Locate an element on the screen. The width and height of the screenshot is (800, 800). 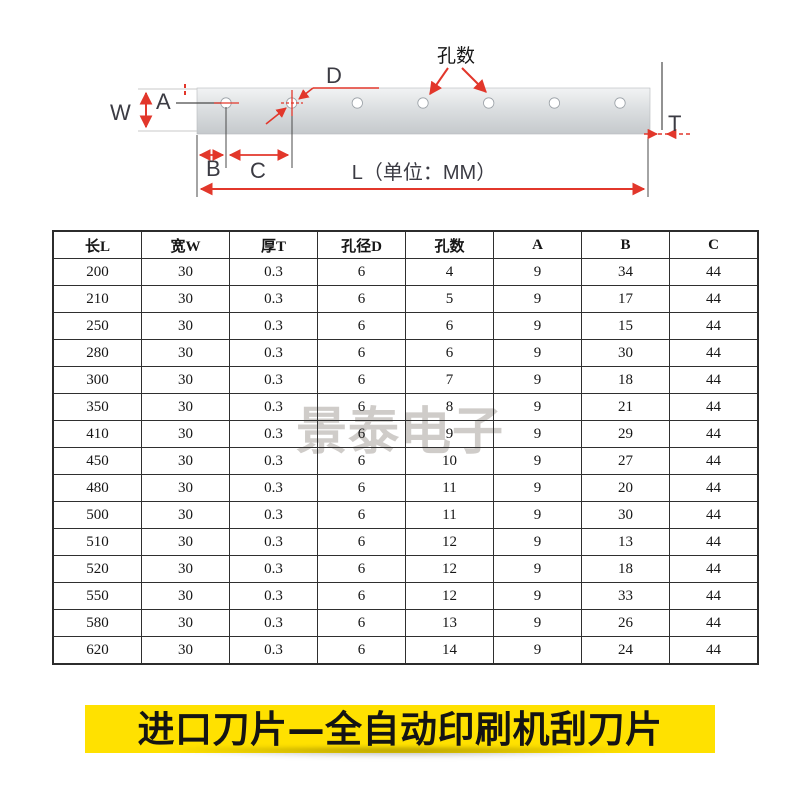
table-row: 450 30 0.3 6 10 9 27 44 is located at coordinates (405, 461).